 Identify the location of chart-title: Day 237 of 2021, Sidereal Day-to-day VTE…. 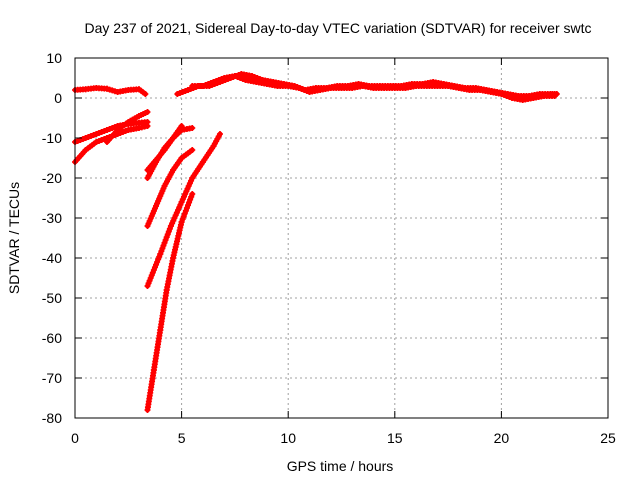
(337, 28).